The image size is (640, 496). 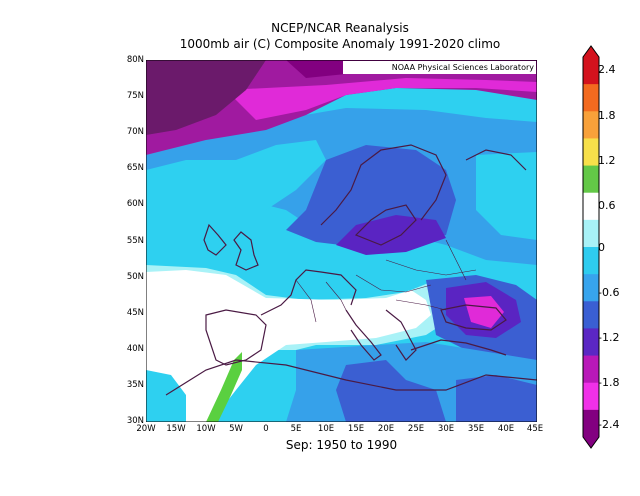 What do you see at coordinates (607, 160) in the screenshot?
I see `colorbar-label: 1.2` at bounding box center [607, 160].